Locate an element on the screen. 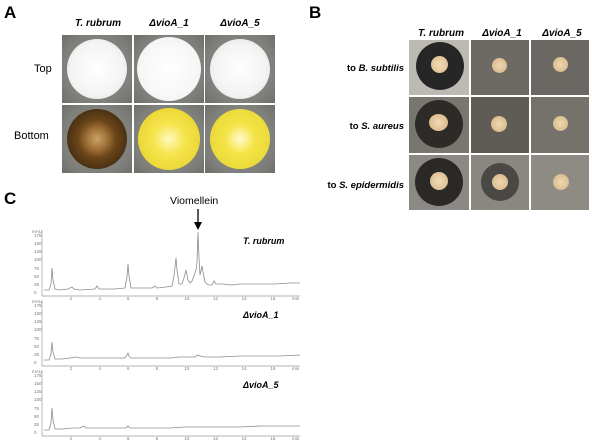 This screenshot has width=592, height=442. panel-a-bottom-viob5-plate is located at coordinates (240, 139).